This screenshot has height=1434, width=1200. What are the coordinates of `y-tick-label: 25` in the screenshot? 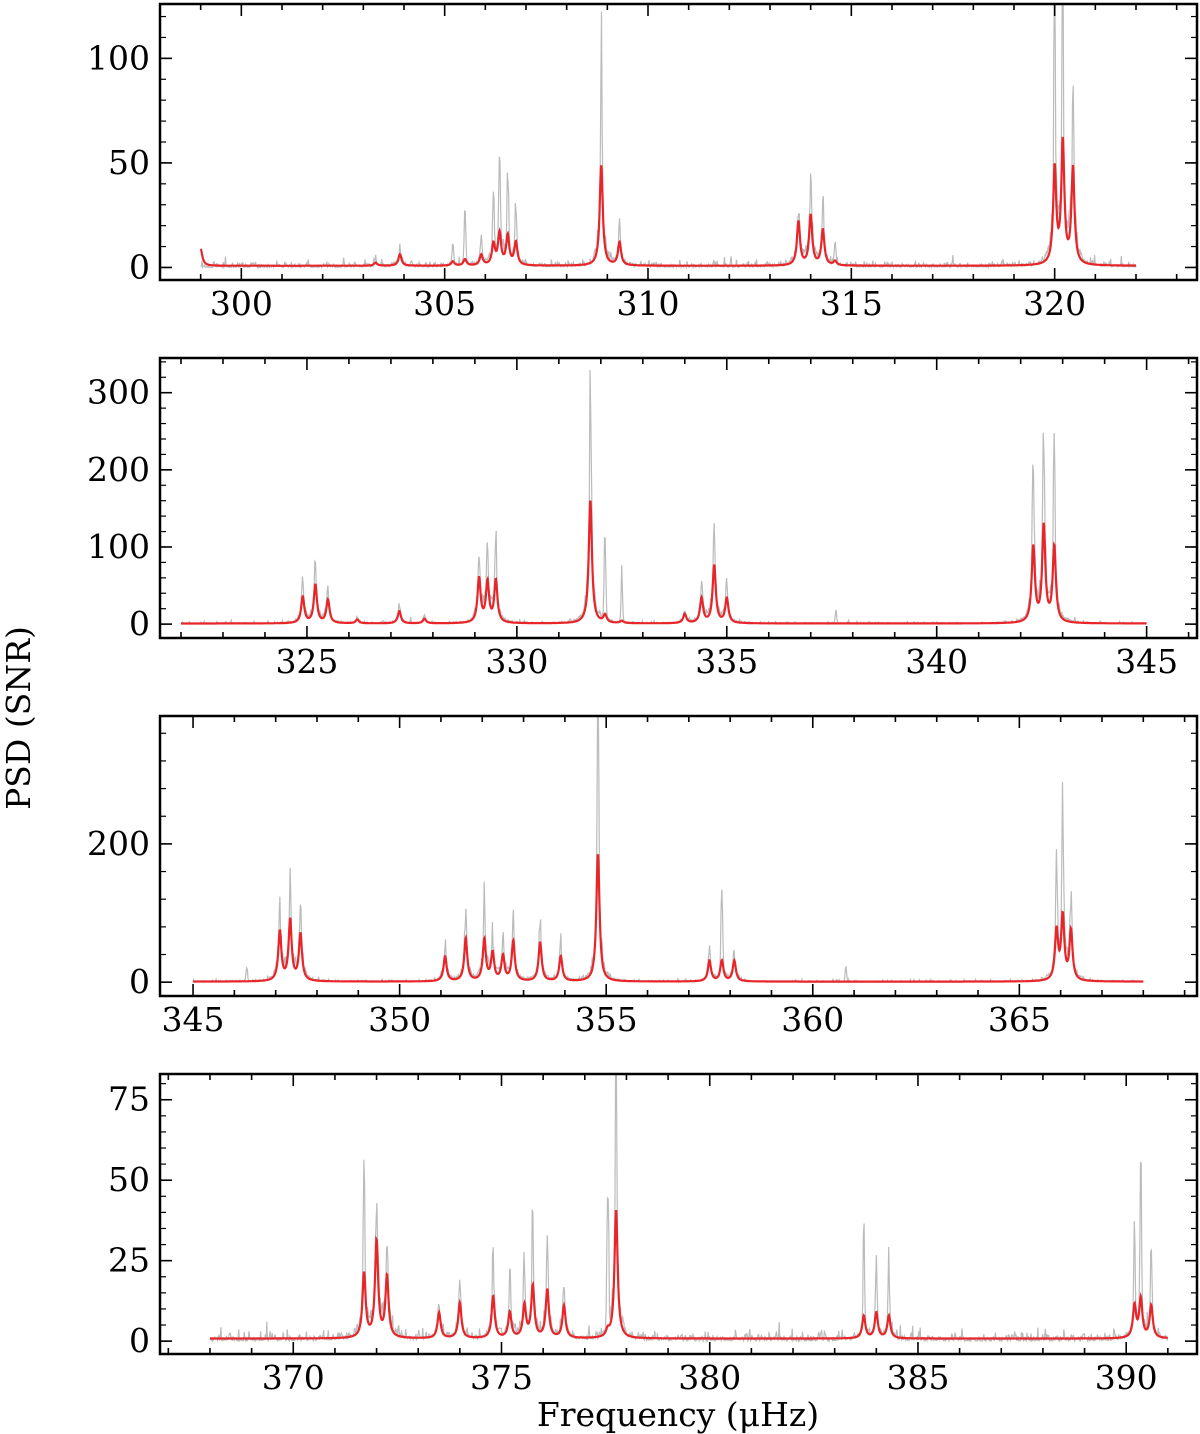 It's located at (129, 1260).